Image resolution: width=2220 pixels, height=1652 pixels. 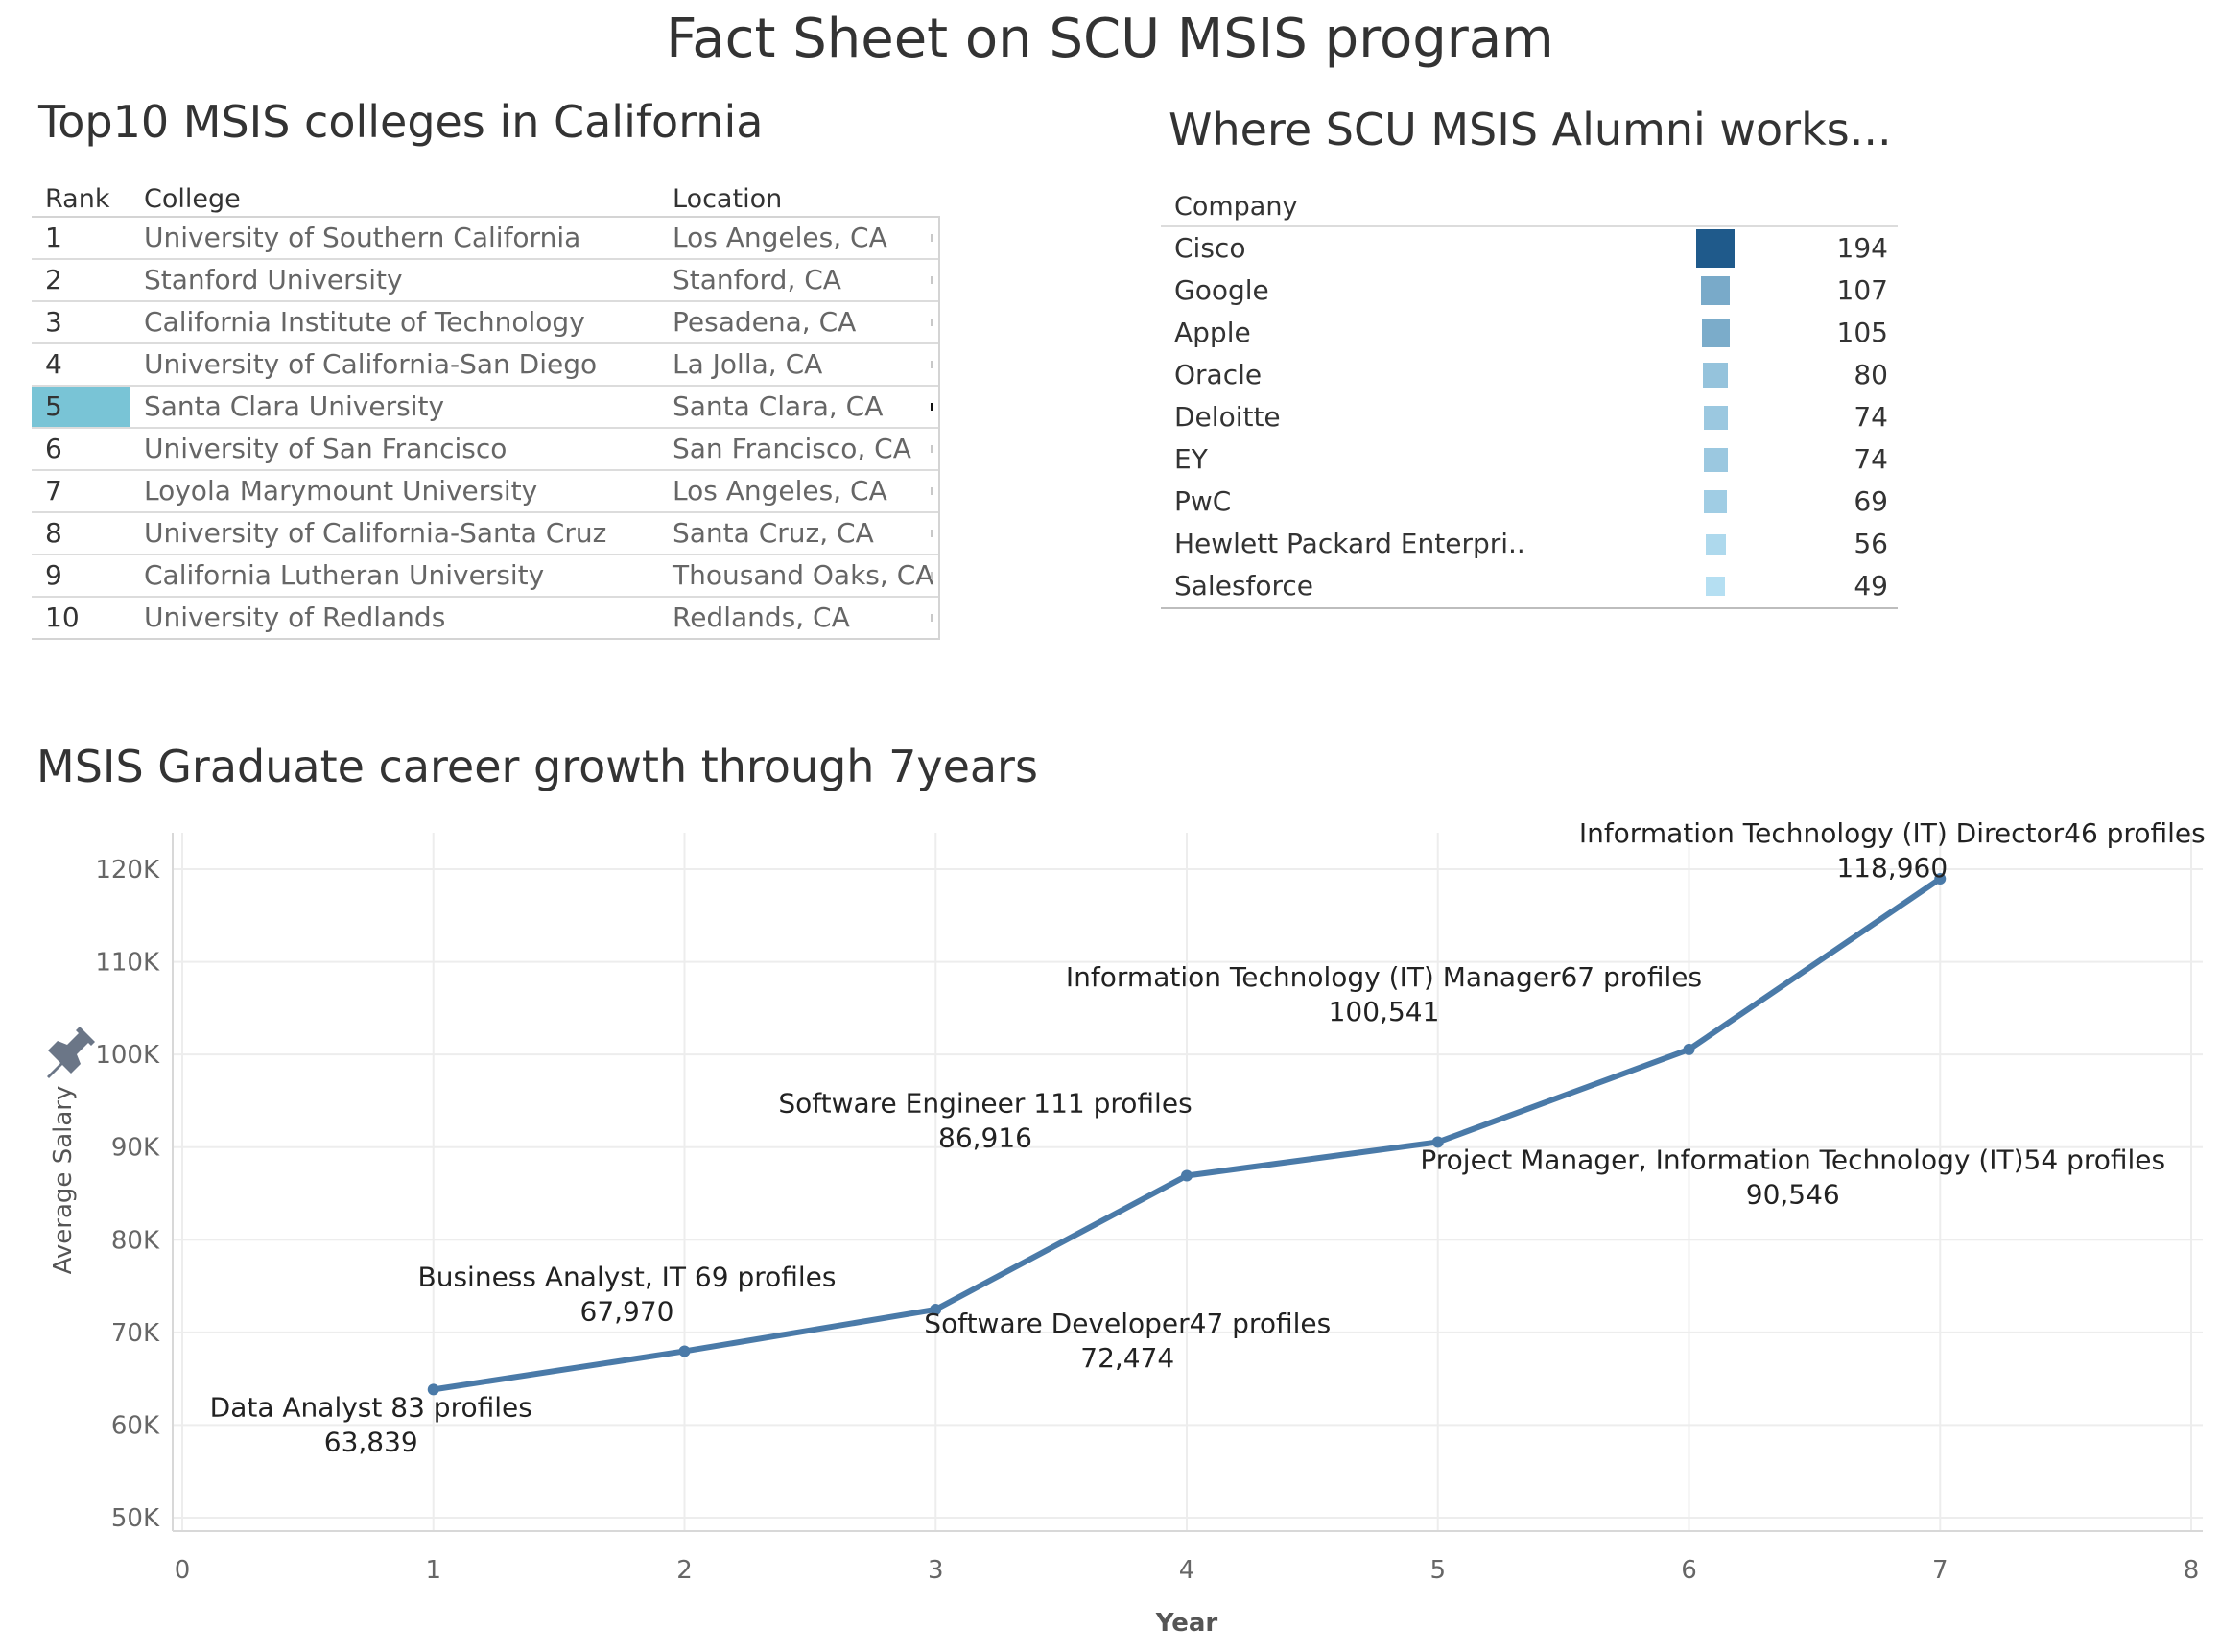 What do you see at coordinates (326, 449) in the screenshot?
I see `college-cell: University of San Francisco` at bounding box center [326, 449].